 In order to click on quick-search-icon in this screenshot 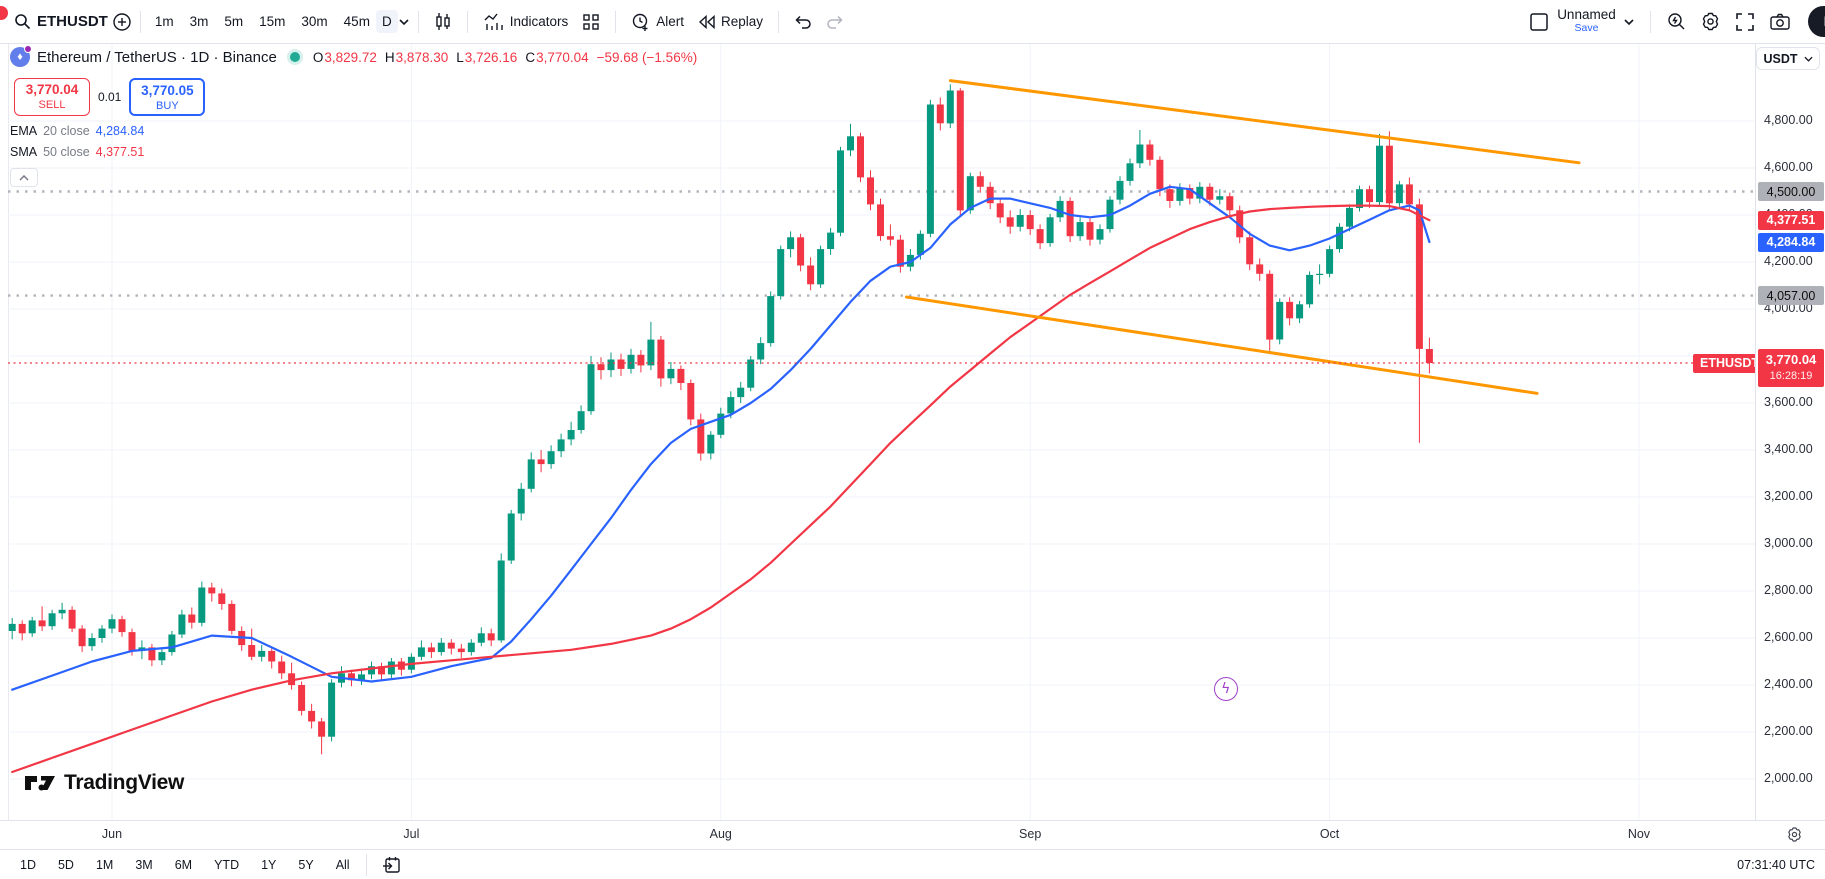, I will do `click(1676, 22)`.